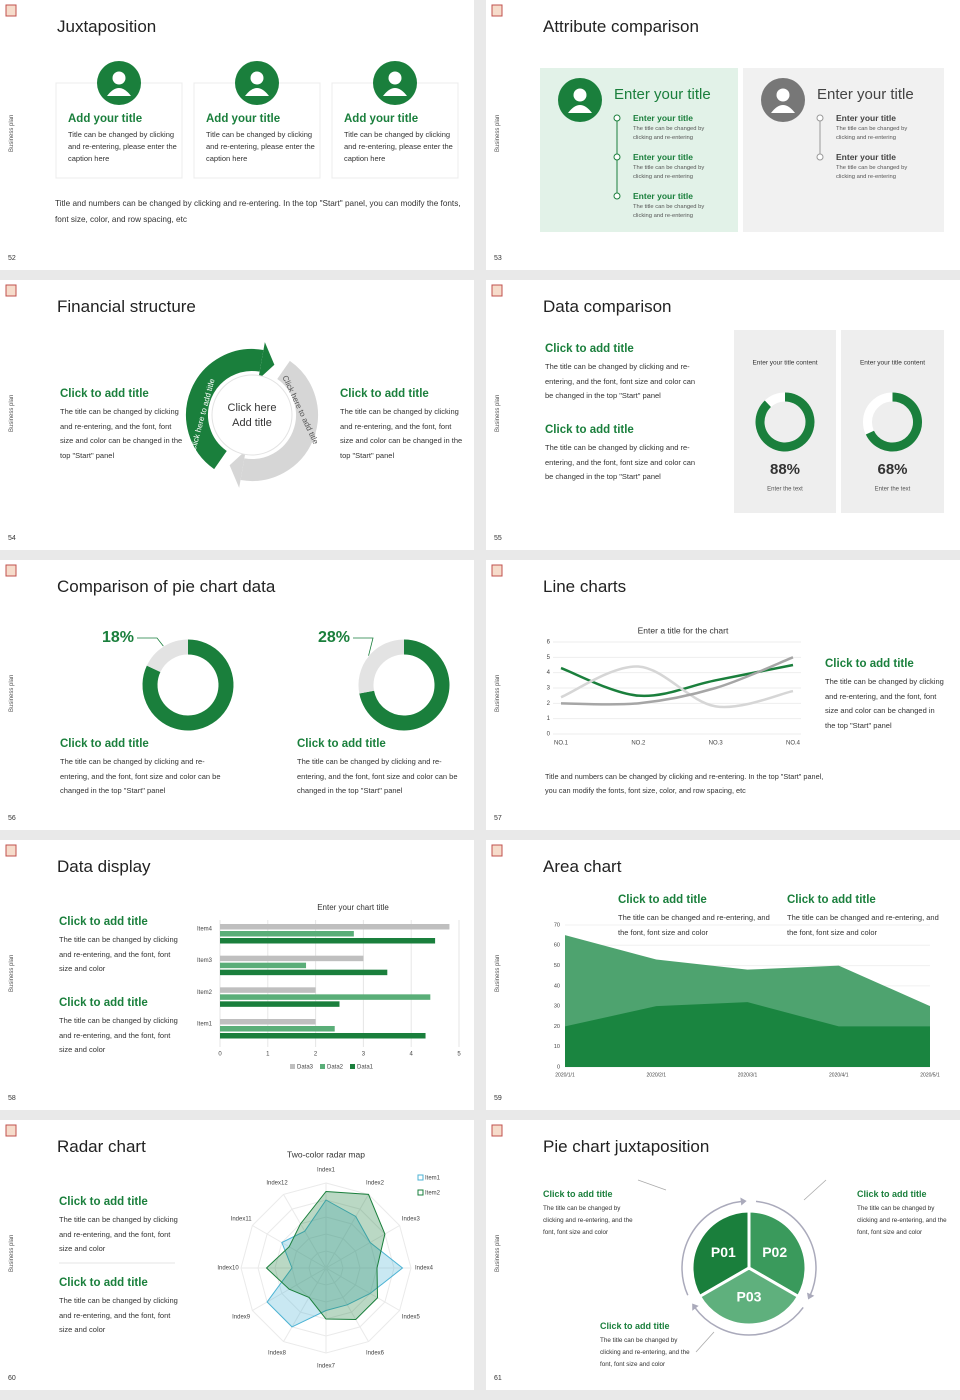 This screenshot has height=1400, width=960. I want to click on y-tick-label: Item1, so click(205, 1025).